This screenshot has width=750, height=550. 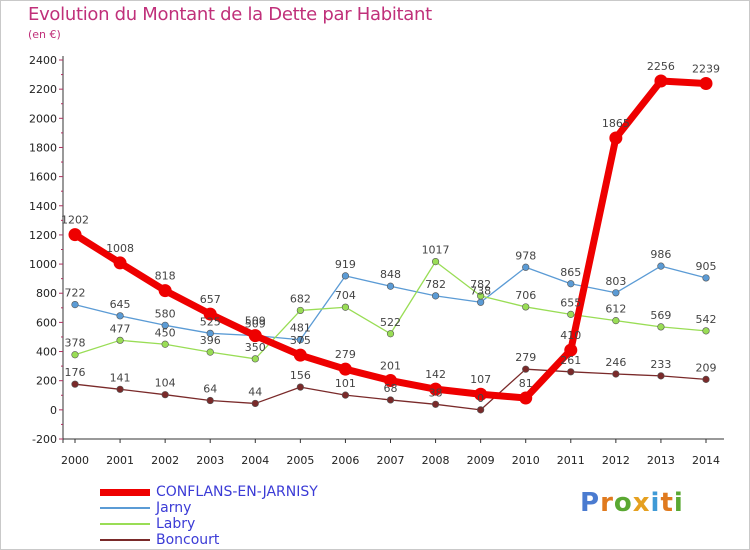 What do you see at coordinates (210, 321) in the screenshot?
I see `data-label: 525` at bounding box center [210, 321].